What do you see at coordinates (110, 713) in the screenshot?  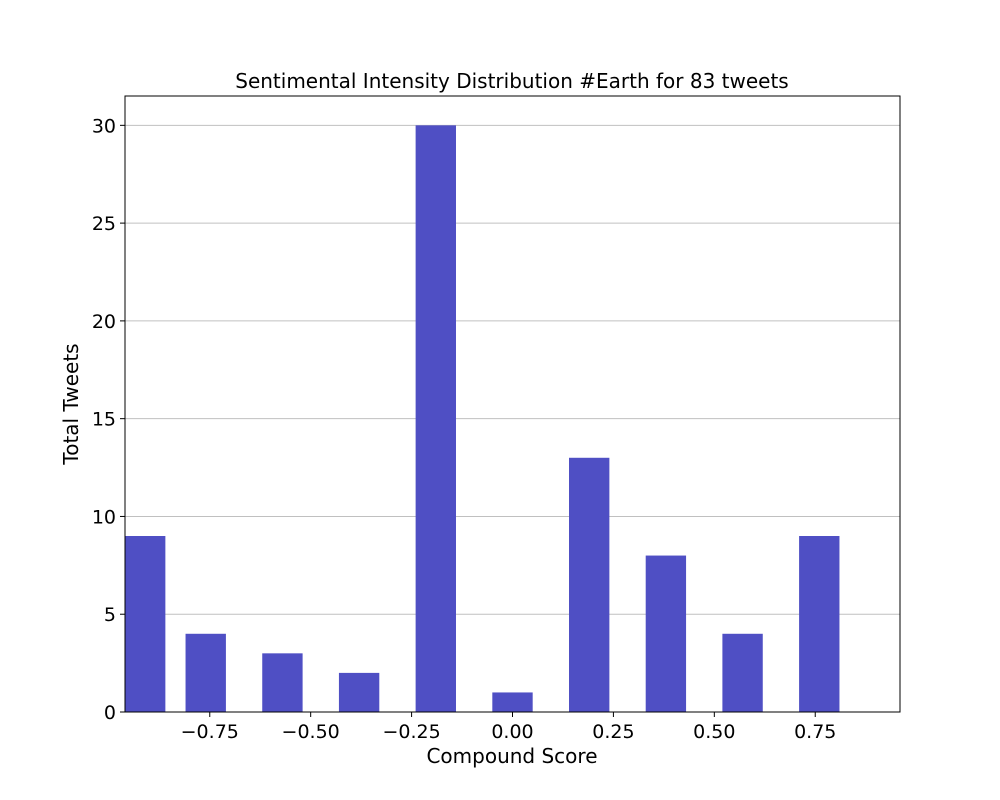 I see `y-tick-label: 0` at bounding box center [110, 713].